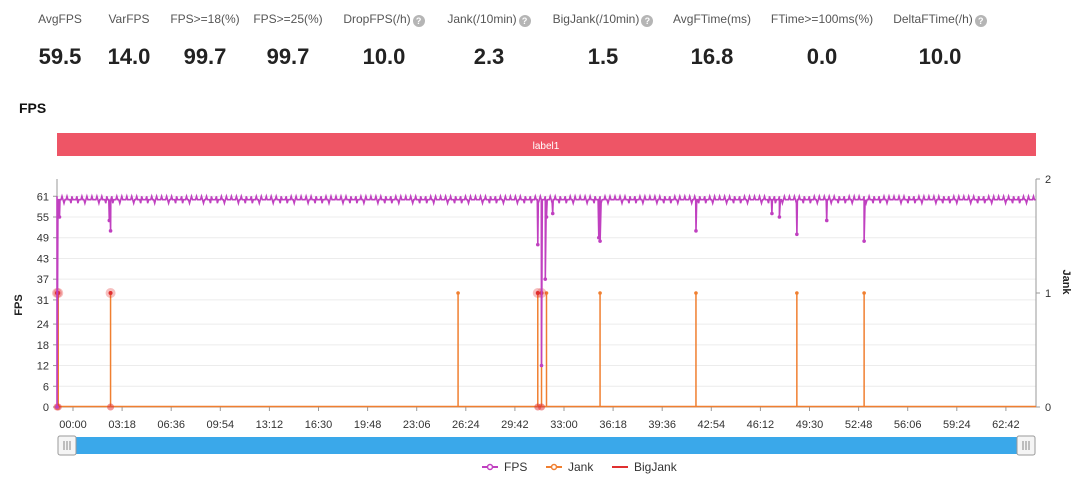 This screenshot has height=487, width=1080. Describe the element at coordinates (554, 467) in the screenshot. I see `legend-swatch-dot` at that location.